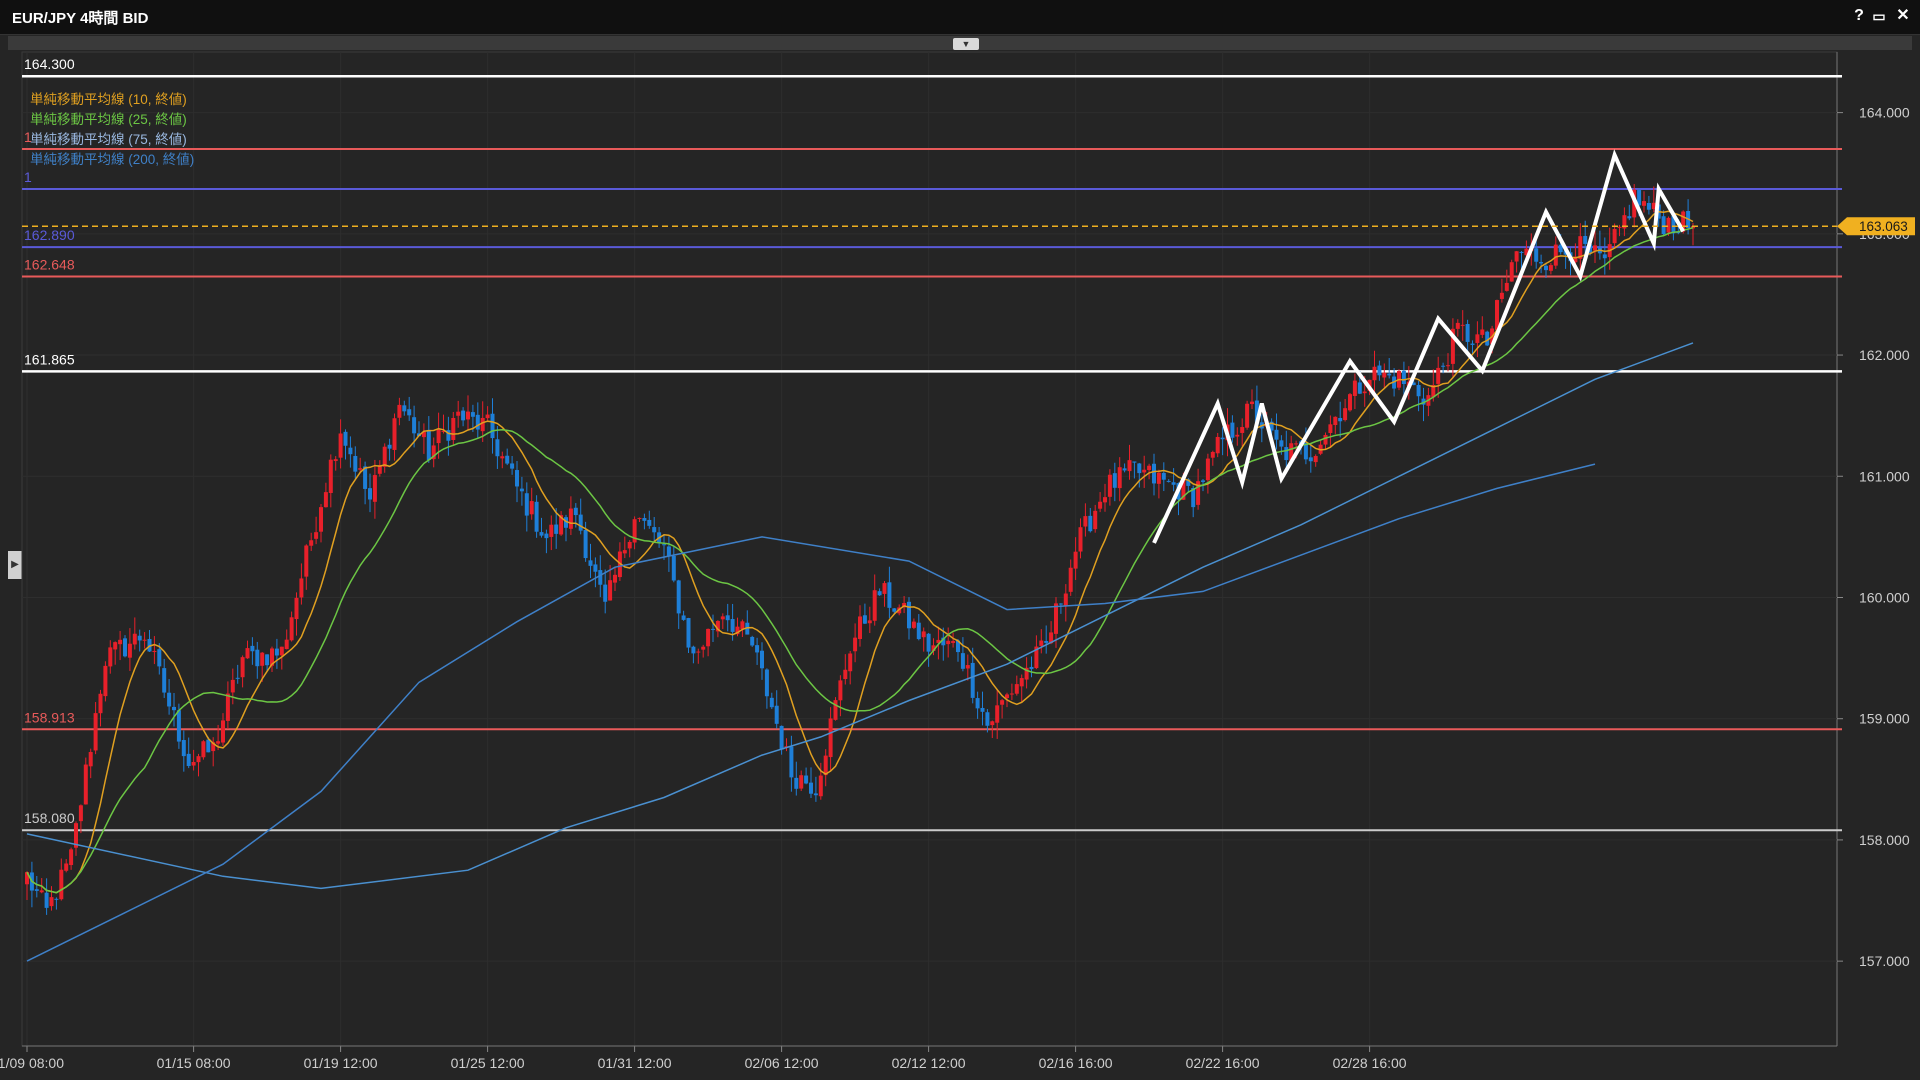 The height and width of the screenshot is (1080, 1920). I want to click on x-tick-label: 01/19 12:00, so click(341, 1063).